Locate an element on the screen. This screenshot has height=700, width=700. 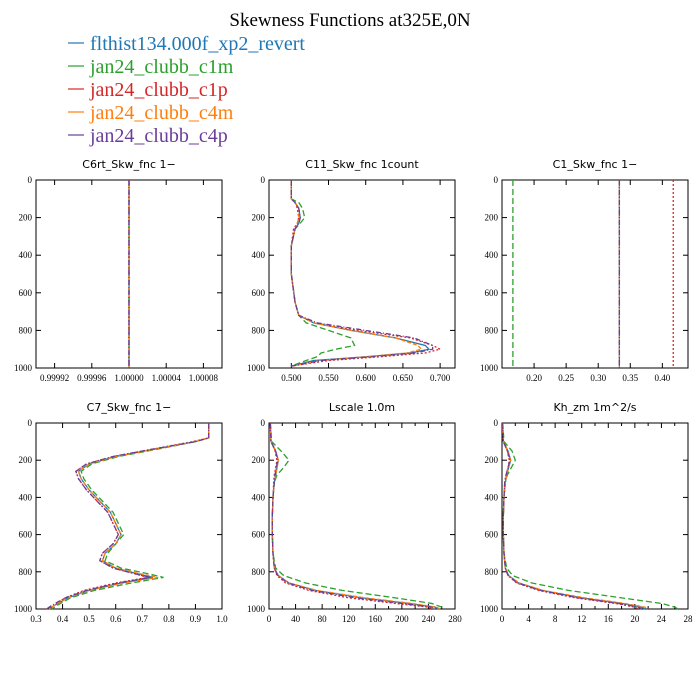
series-line-flthist134-000f-xp2-revert is located at coordinates (354, 516).